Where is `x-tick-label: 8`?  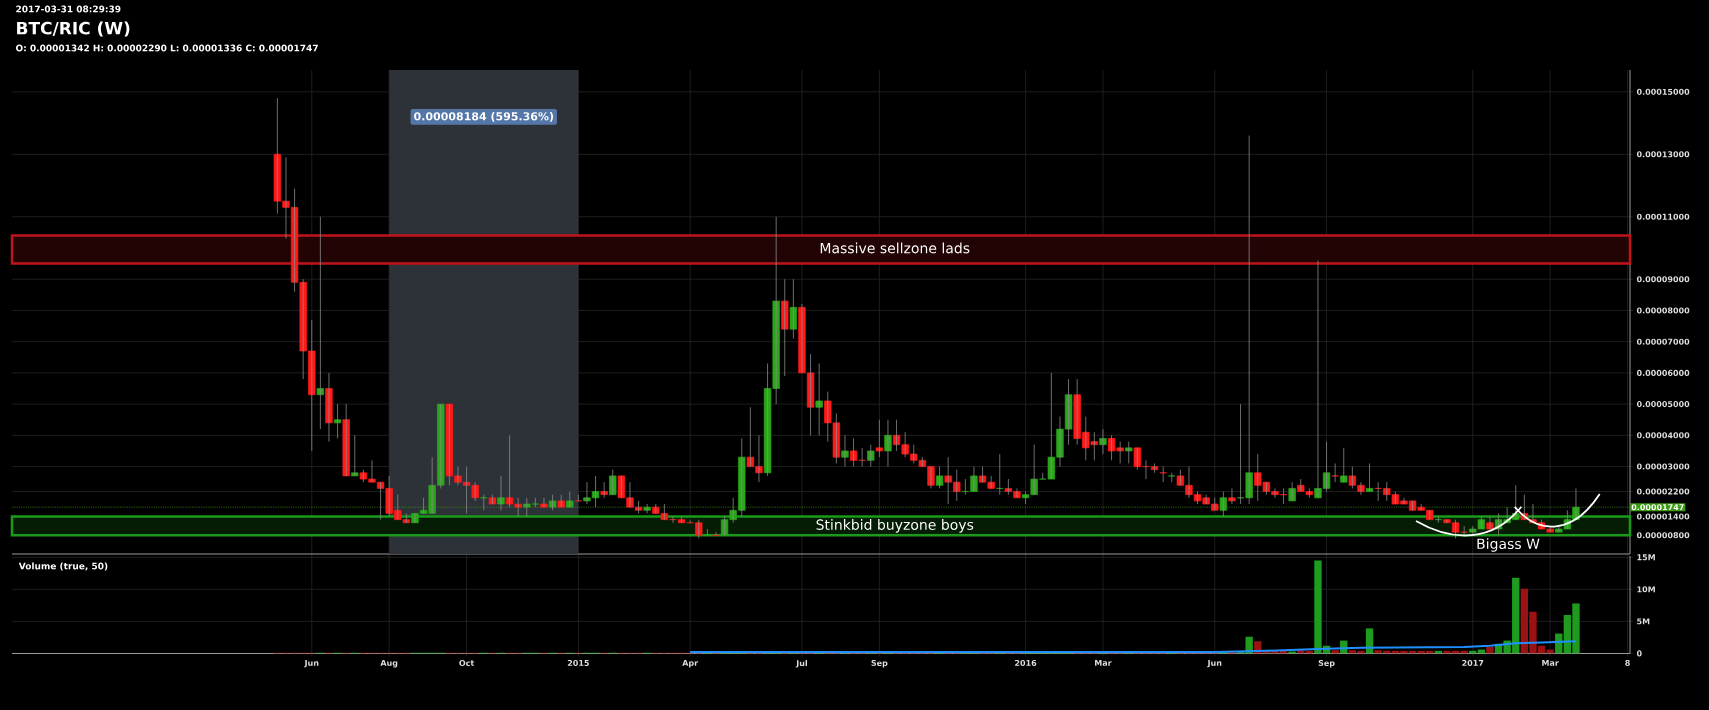
x-tick-label: 8 is located at coordinates (1627, 662).